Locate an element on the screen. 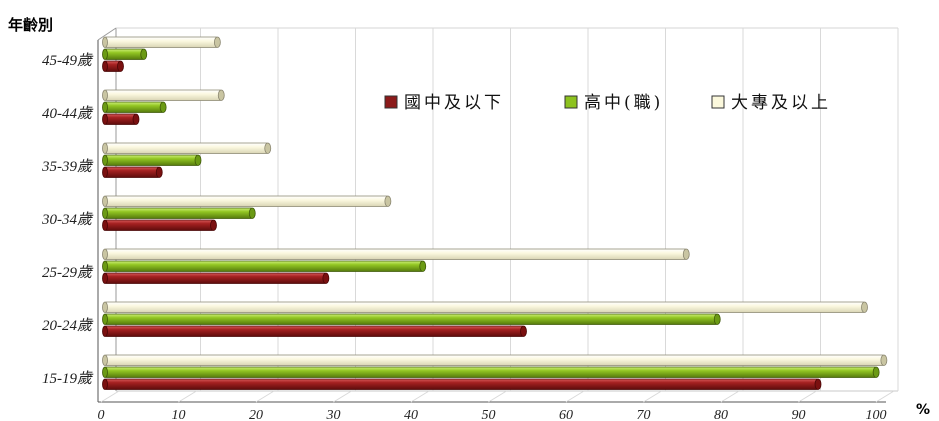 The height and width of the screenshot is (421, 939). bar-高中(職)-15-19歲 is located at coordinates (490, 372).